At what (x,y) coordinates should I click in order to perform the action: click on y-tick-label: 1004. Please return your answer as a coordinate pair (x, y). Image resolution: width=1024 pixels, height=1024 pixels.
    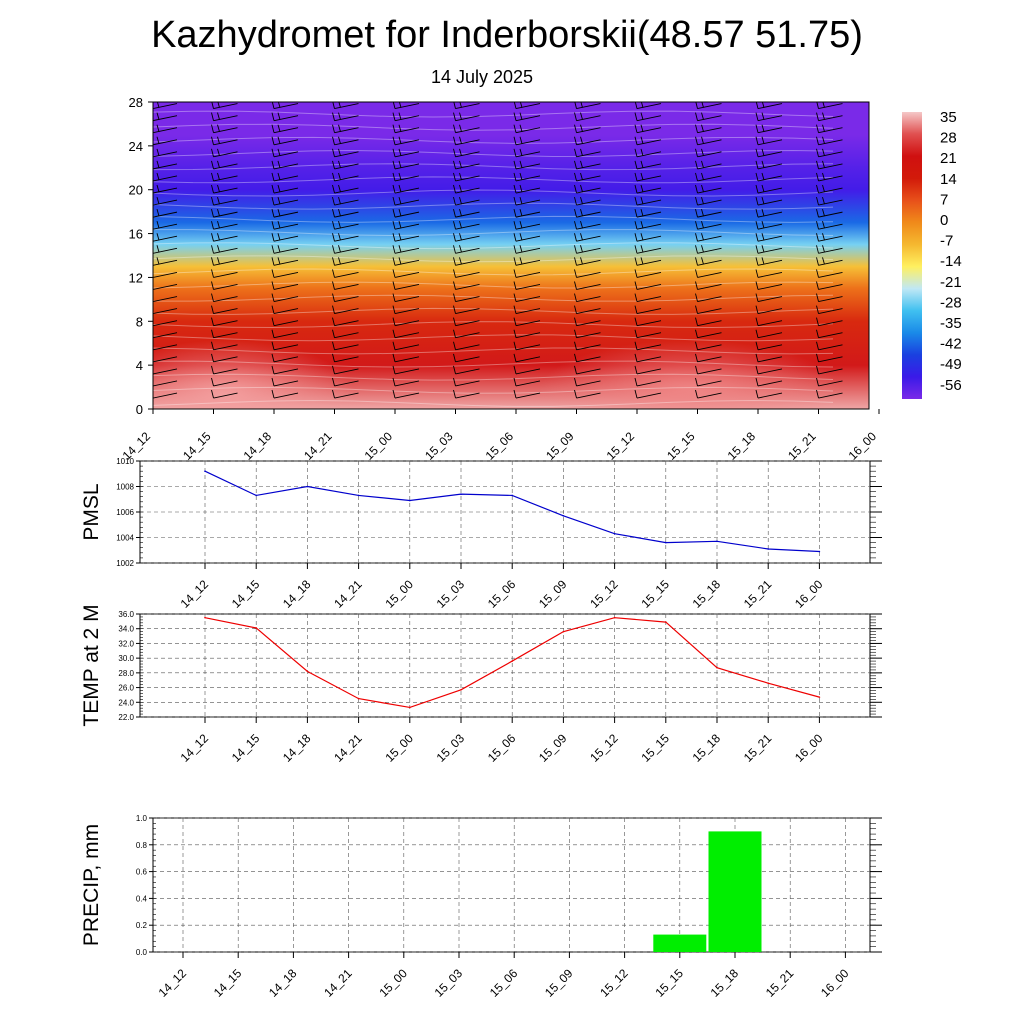
    Looking at the image, I should click on (125, 538).